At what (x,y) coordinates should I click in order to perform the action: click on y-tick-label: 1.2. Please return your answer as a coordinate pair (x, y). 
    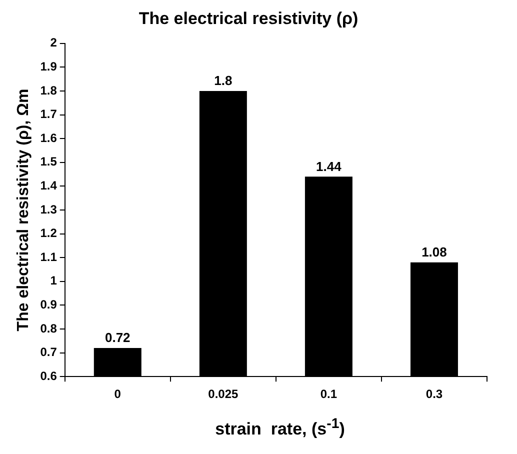
    Looking at the image, I should click on (49, 233).